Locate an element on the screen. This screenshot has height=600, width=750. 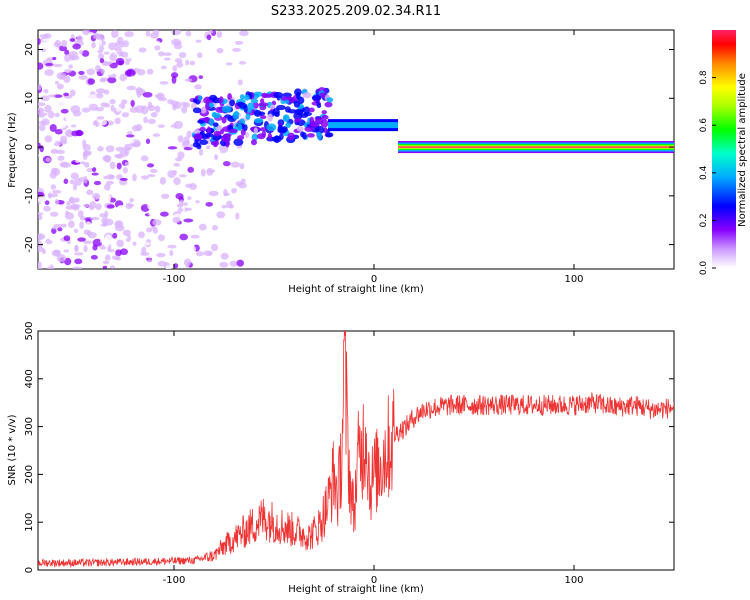
snr-ytick-label: 500 is located at coordinates (29, 330).